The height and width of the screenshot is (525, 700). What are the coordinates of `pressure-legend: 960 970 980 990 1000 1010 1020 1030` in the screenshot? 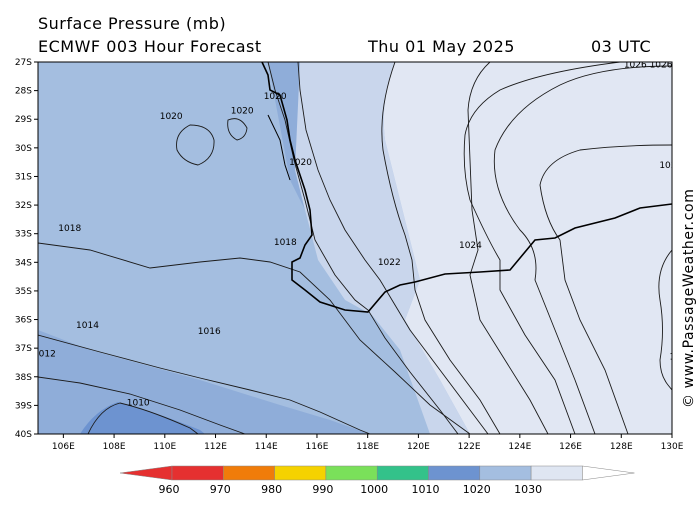 It's located at (377, 480).